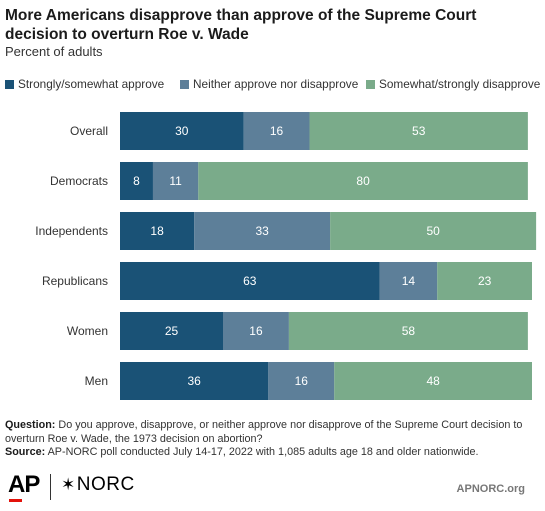  I want to click on data-label-overall-strongly-somewhat-approve: 30, so click(182, 131).